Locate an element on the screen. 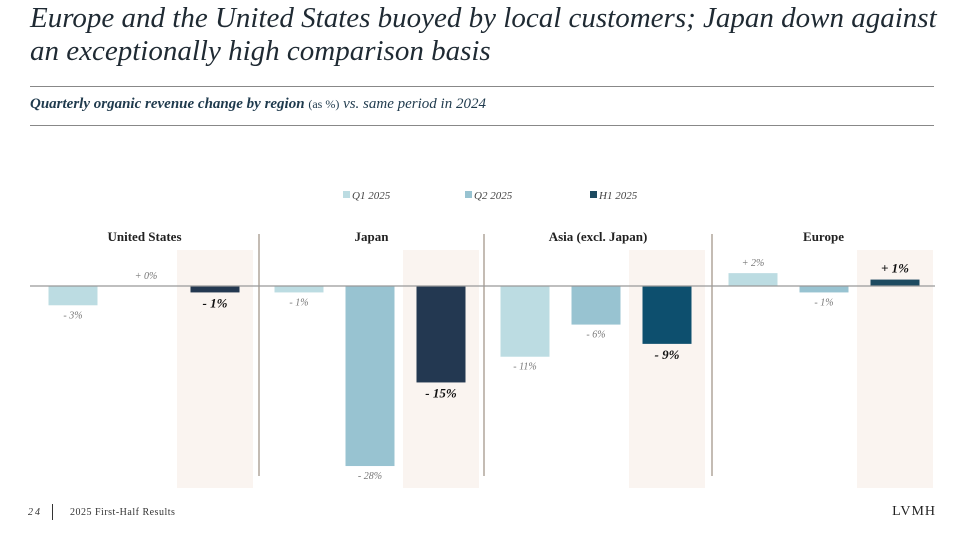 The height and width of the screenshot is (539, 960). category-label: Asia (excl. Japan) is located at coordinates (598, 236).